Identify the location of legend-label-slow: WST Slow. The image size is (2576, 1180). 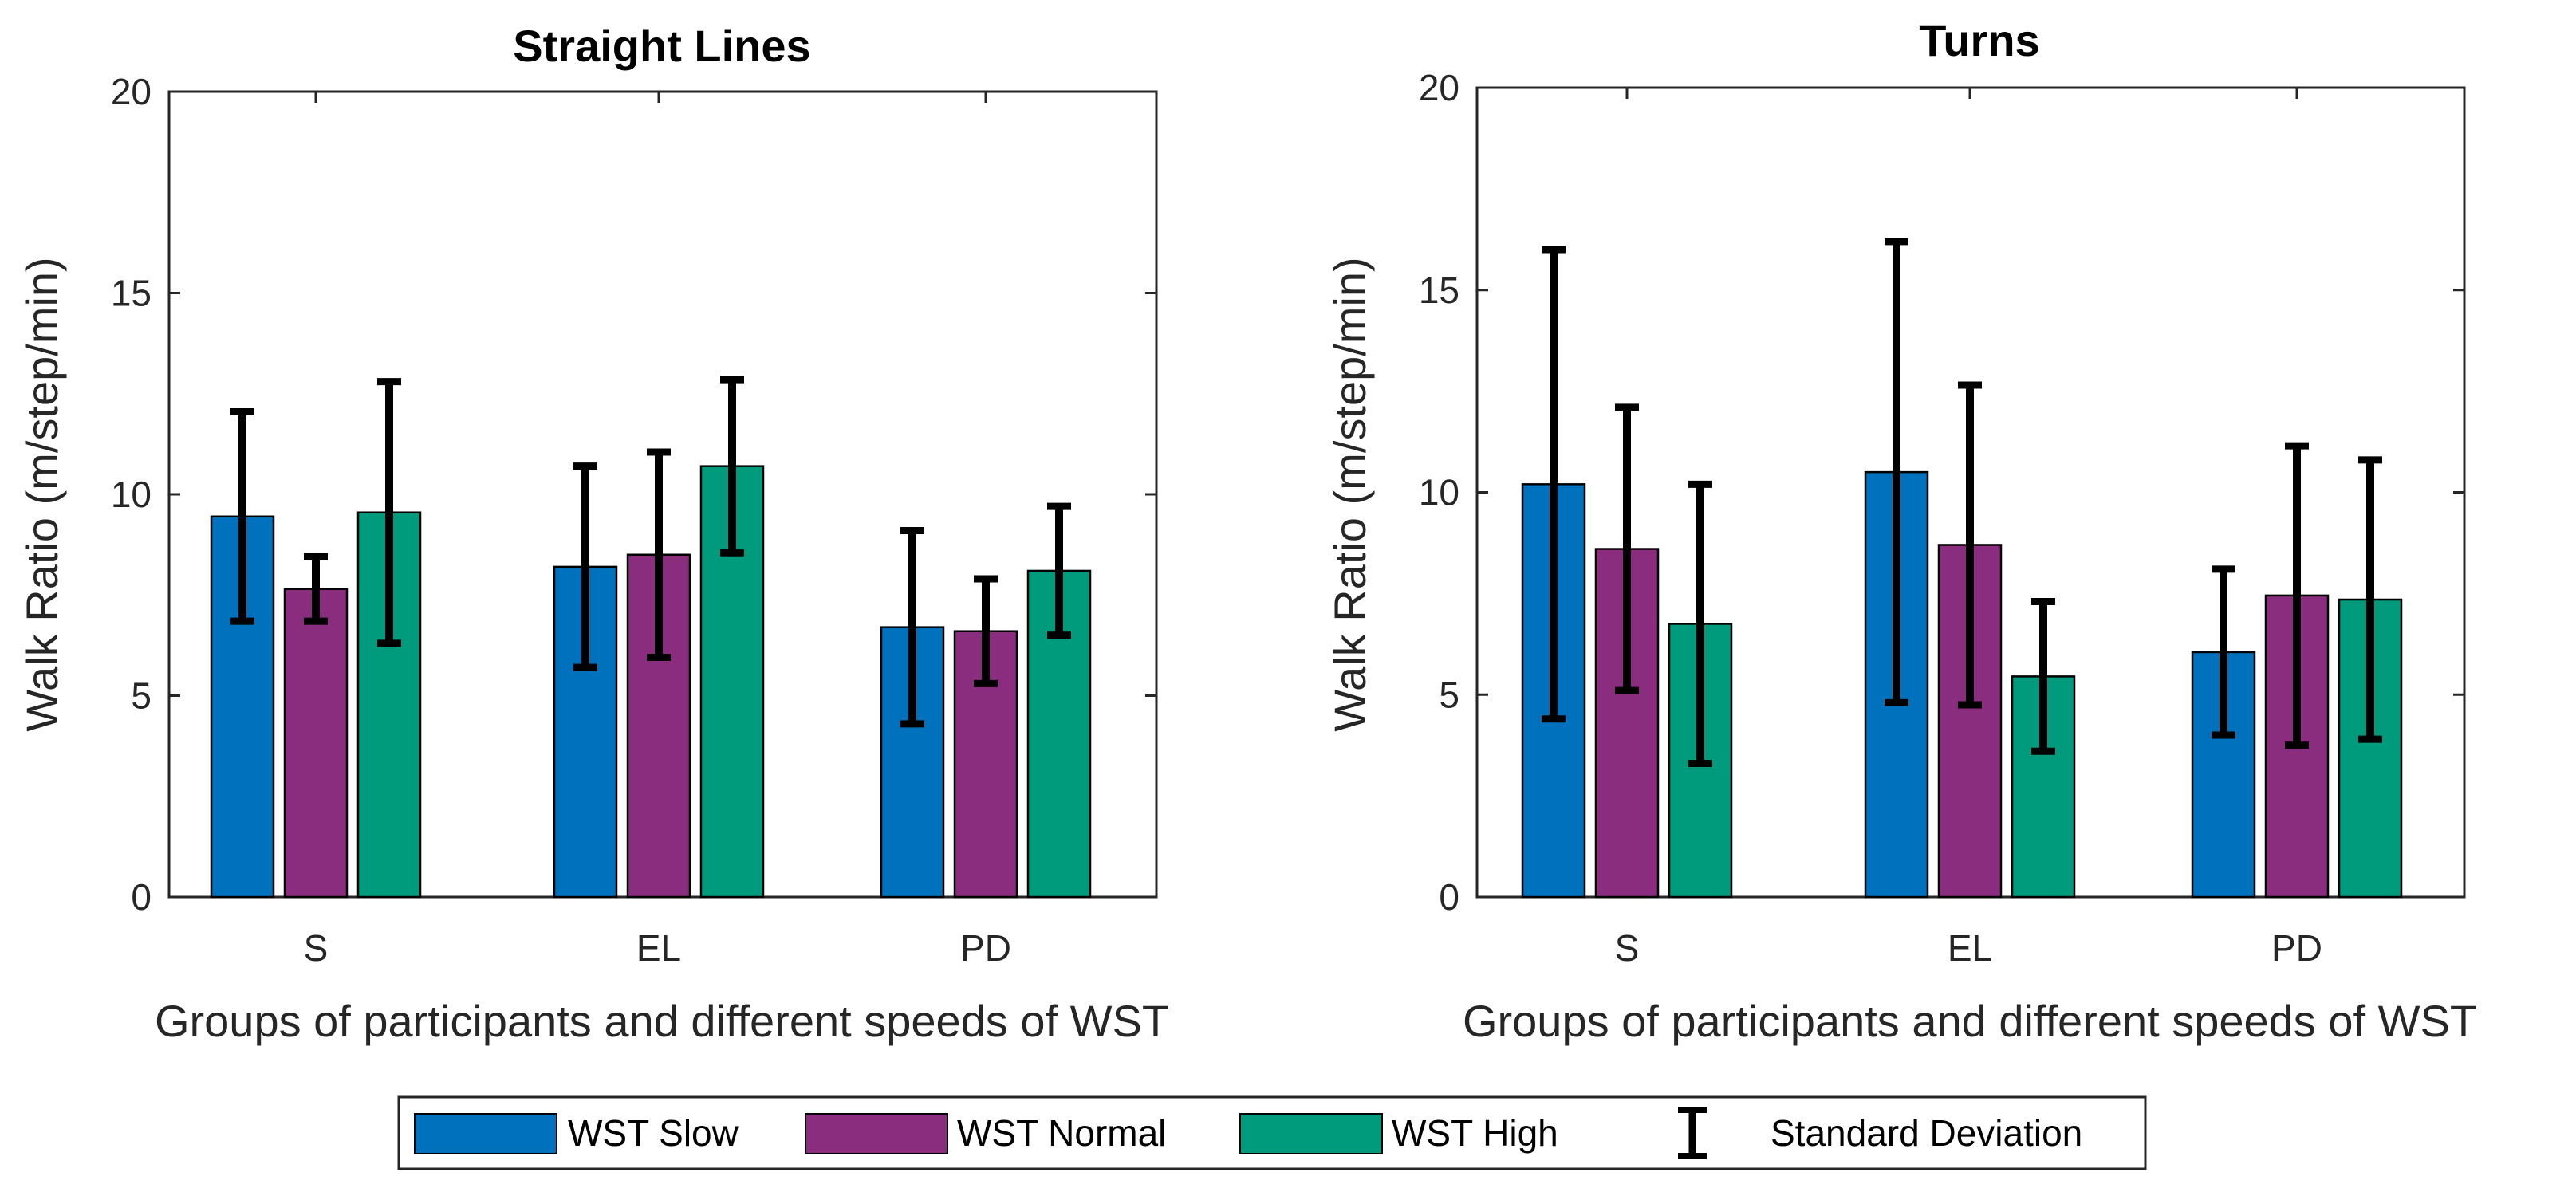
(653, 1133).